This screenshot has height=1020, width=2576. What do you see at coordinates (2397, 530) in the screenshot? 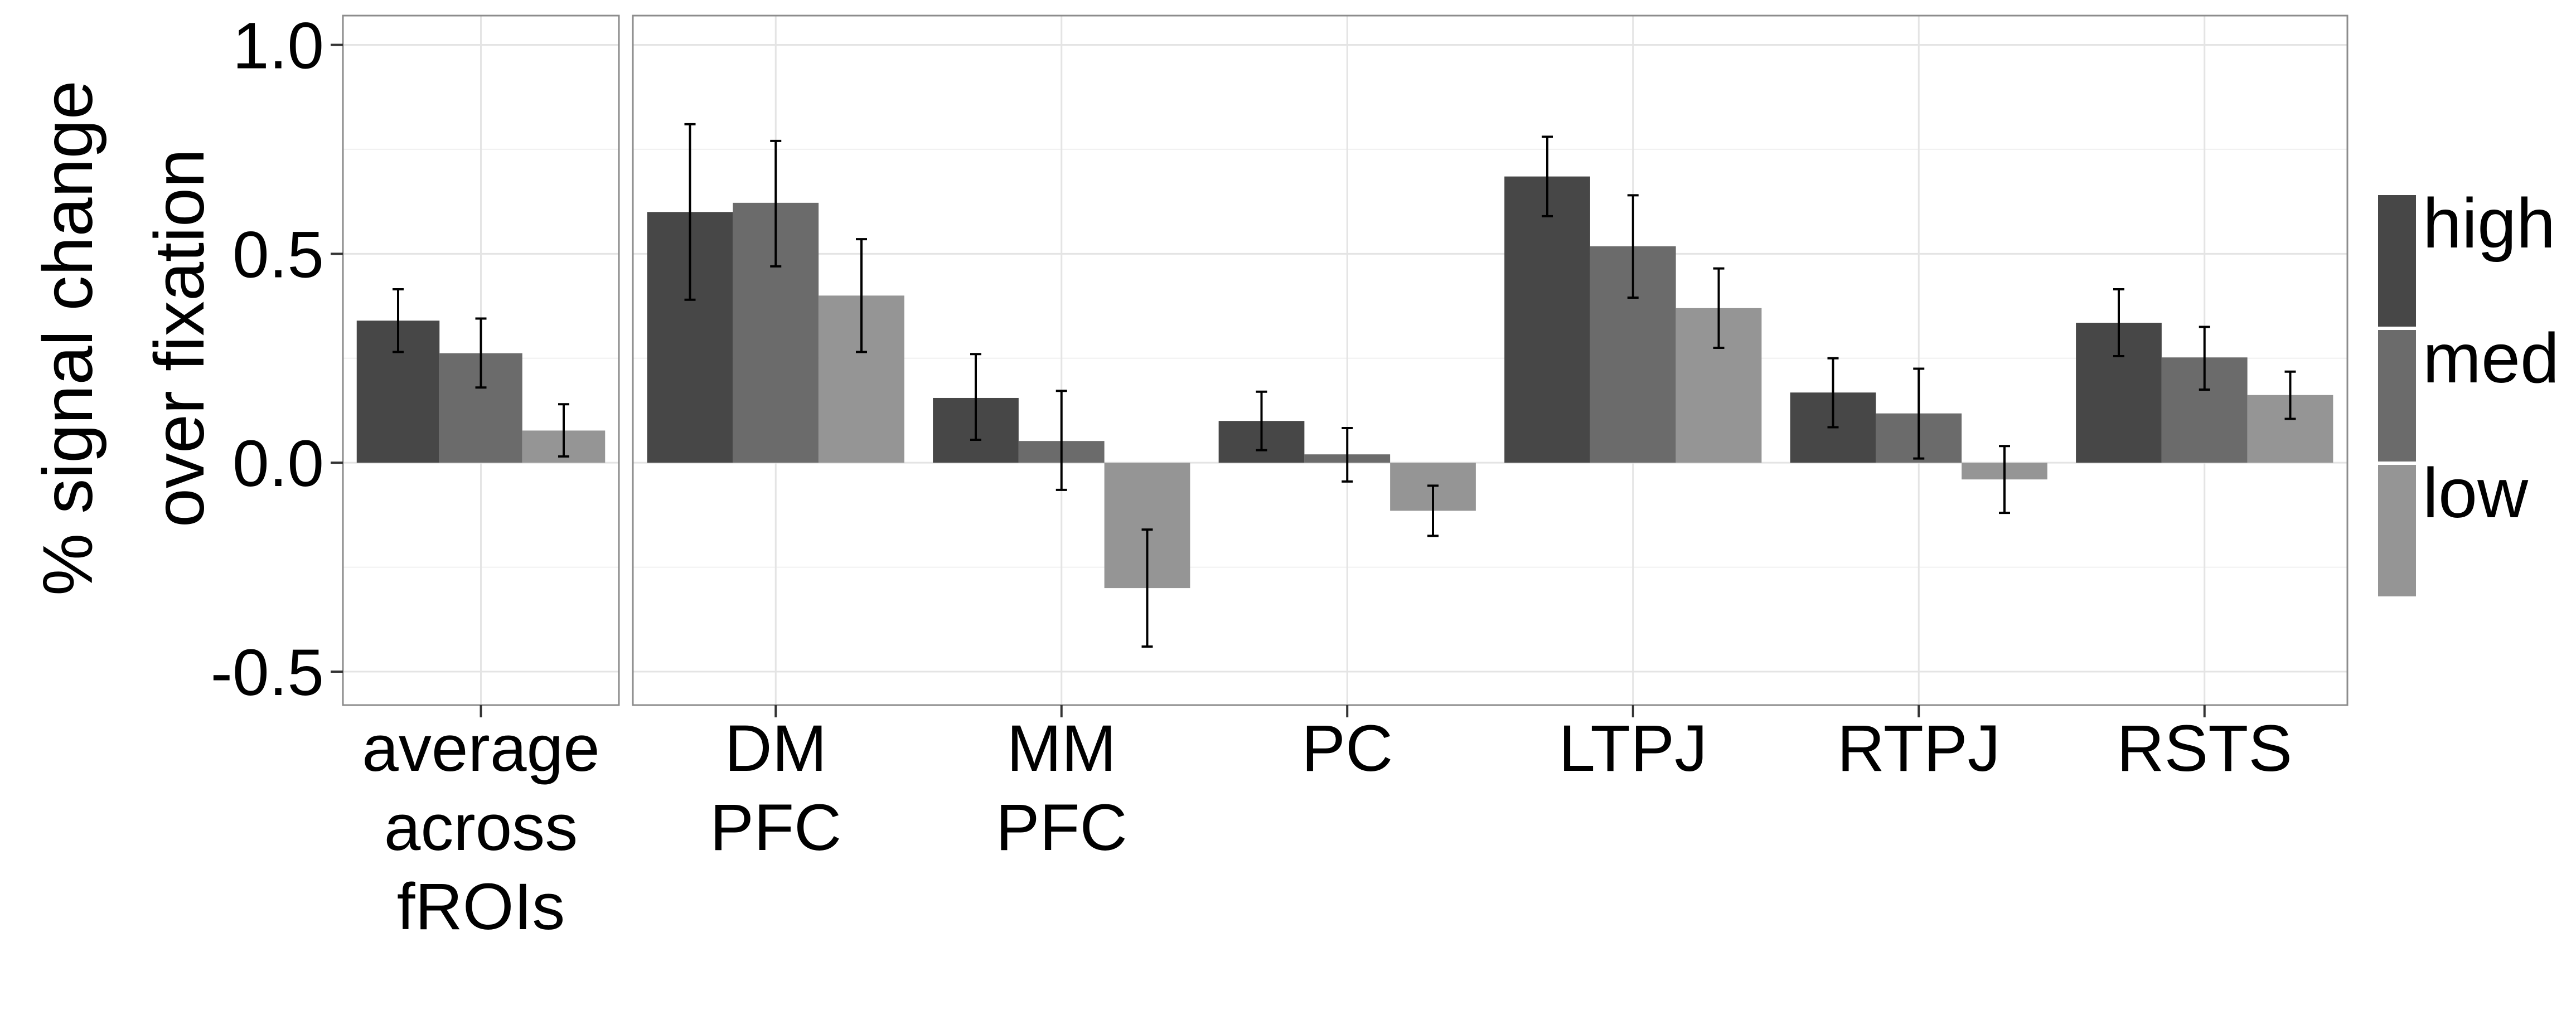
I see `legend-key-low` at bounding box center [2397, 530].